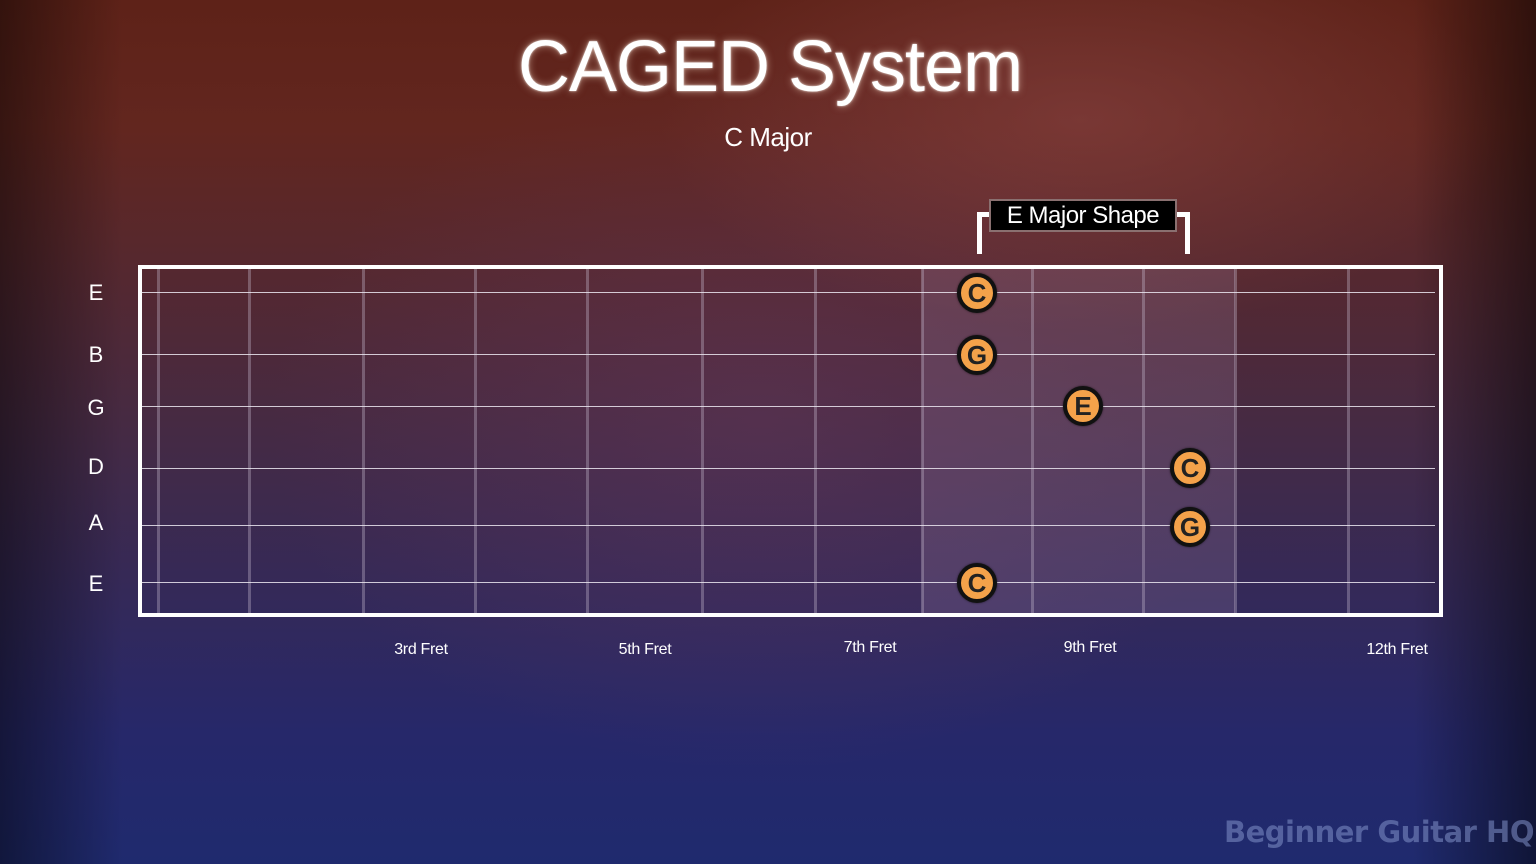  Describe the element at coordinates (984, 214) in the screenshot. I see `shape-bracket-top-left` at that location.